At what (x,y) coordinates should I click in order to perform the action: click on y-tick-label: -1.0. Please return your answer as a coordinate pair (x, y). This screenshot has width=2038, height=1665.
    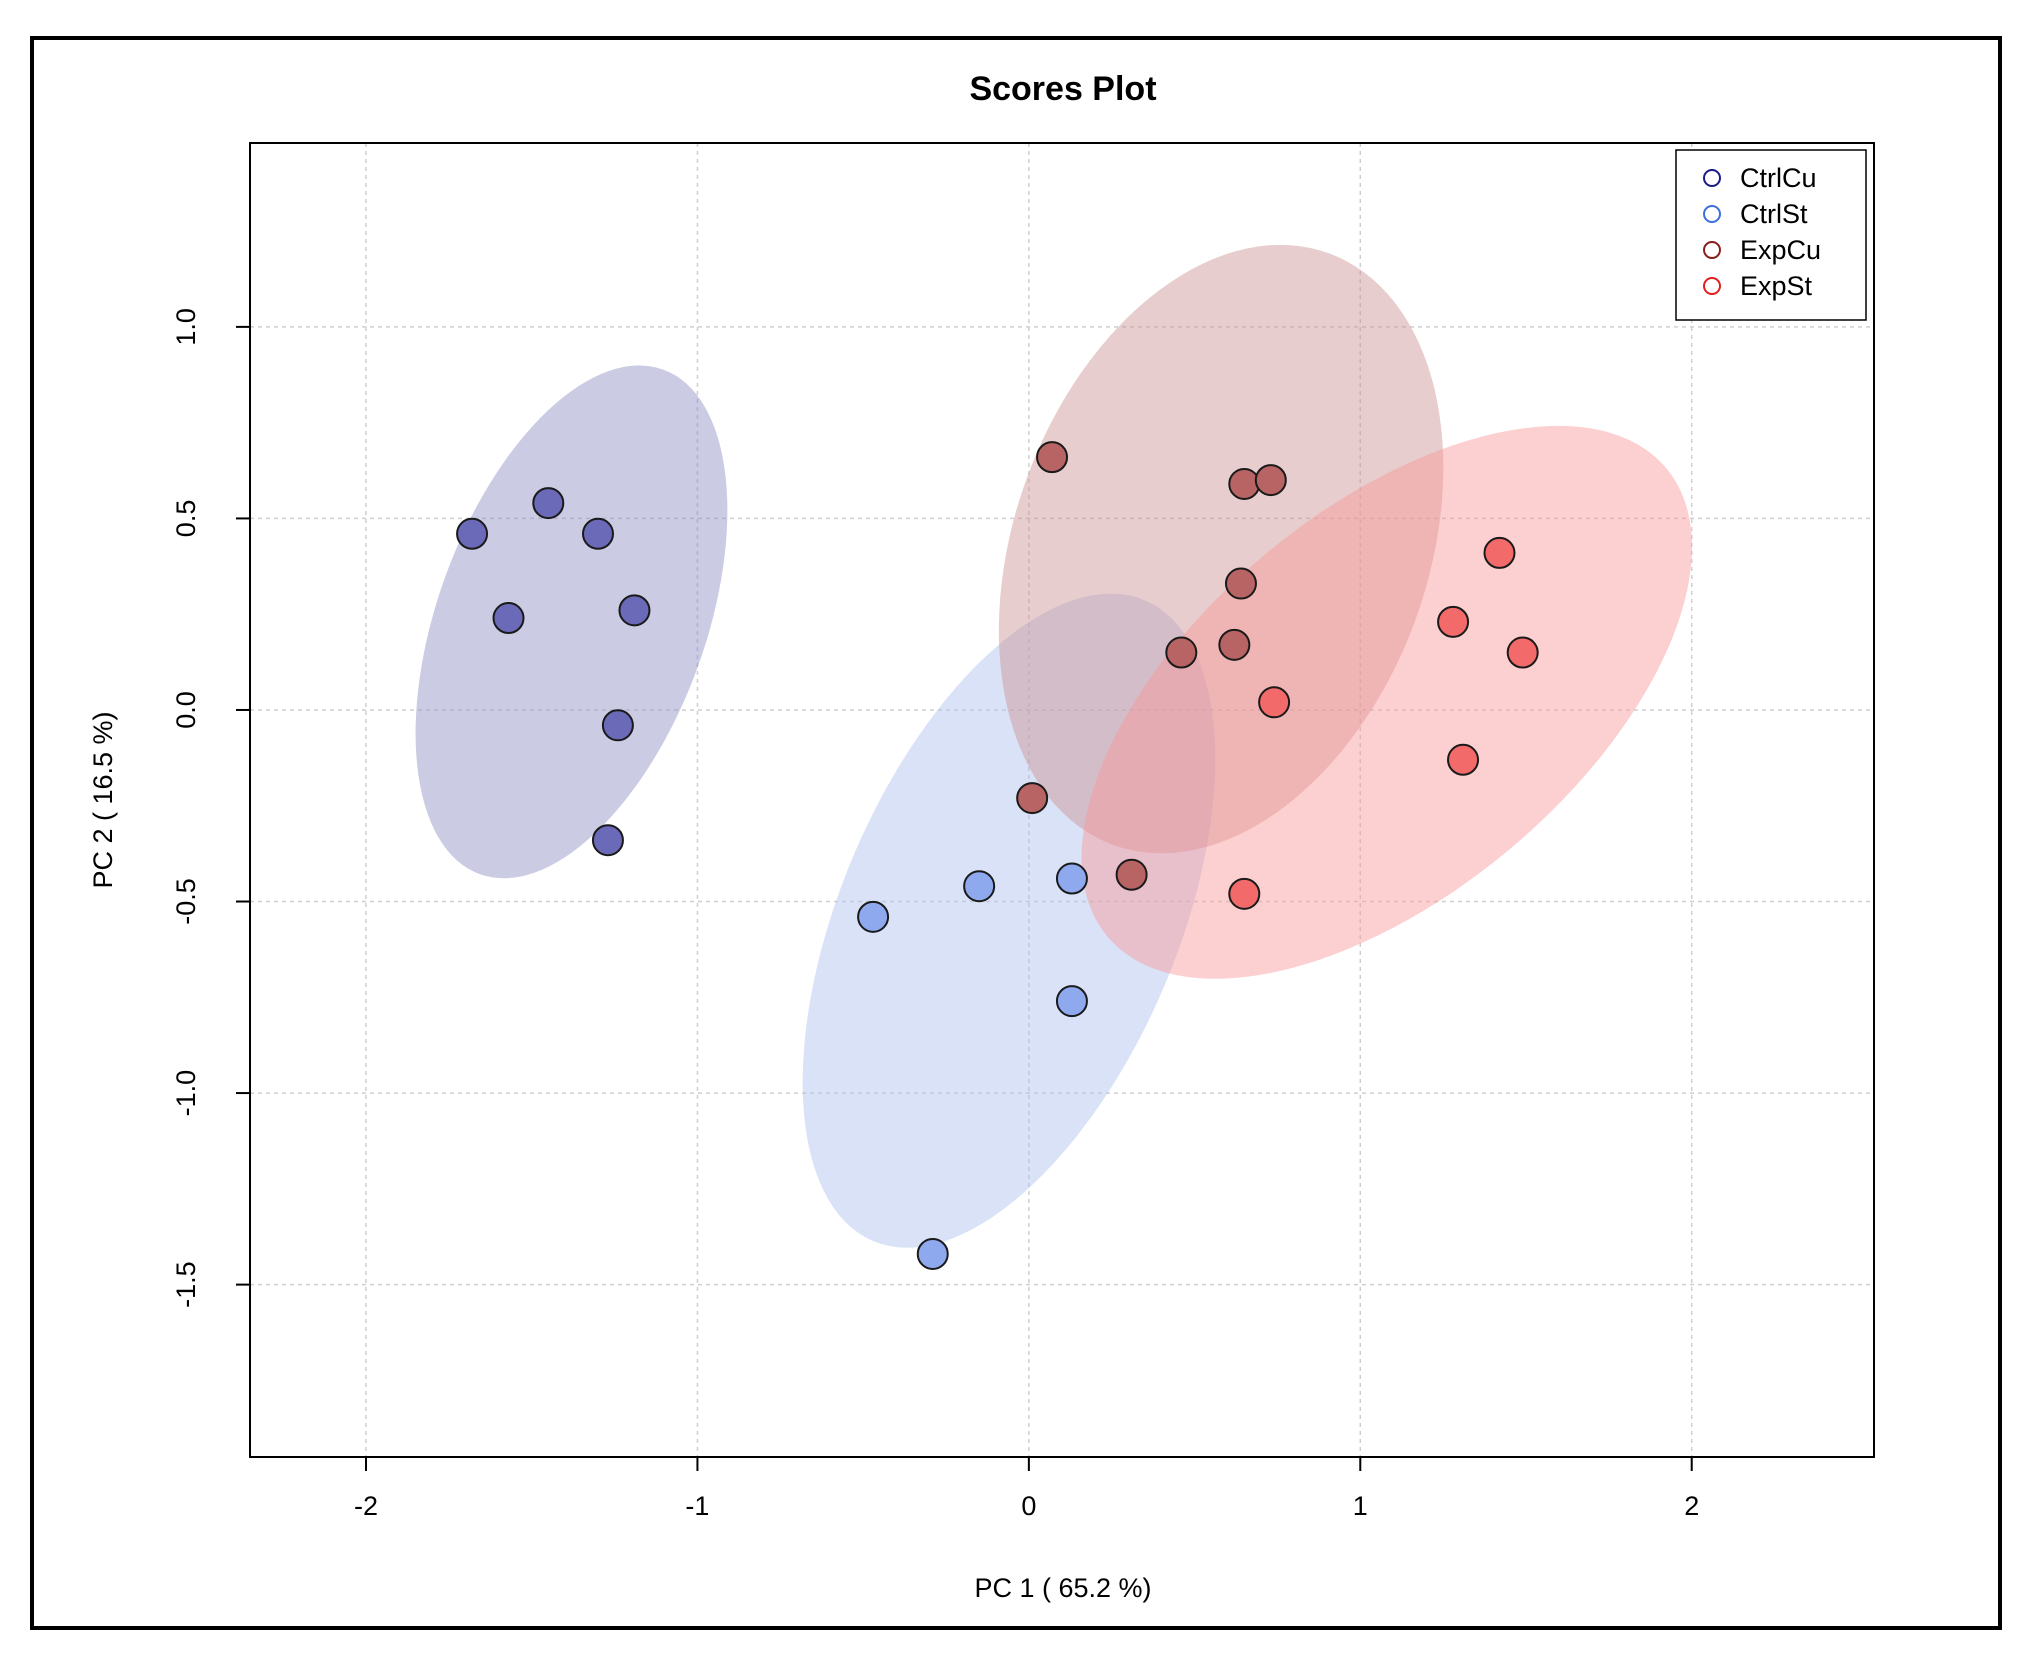
    Looking at the image, I should click on (186, 1093).